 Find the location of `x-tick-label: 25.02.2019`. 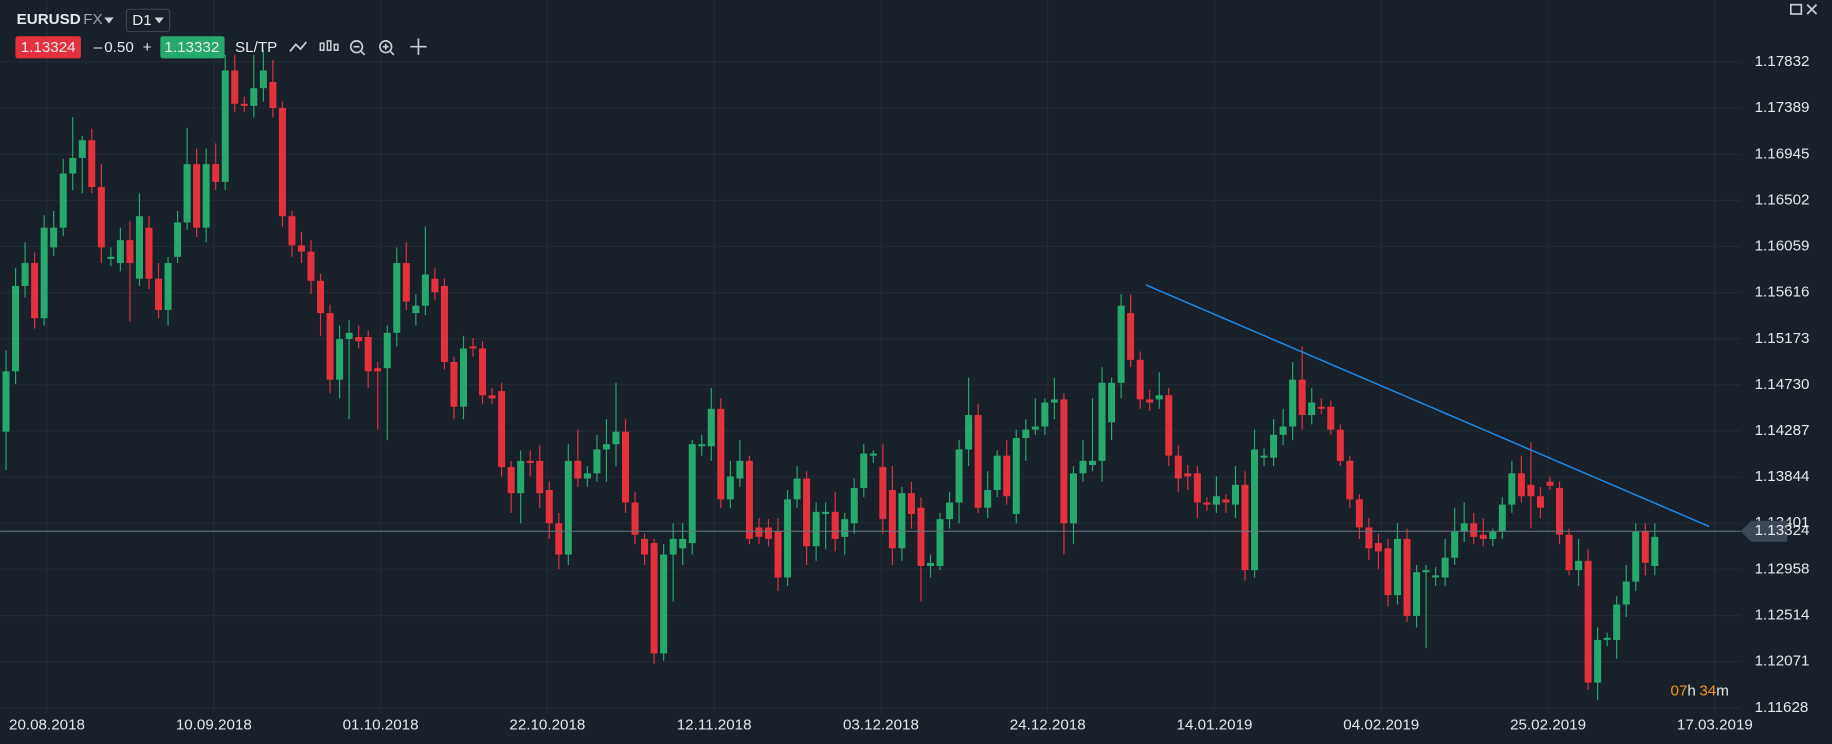

x-tick-label: 25.02.2019 is located at coordinates (1548, 724).